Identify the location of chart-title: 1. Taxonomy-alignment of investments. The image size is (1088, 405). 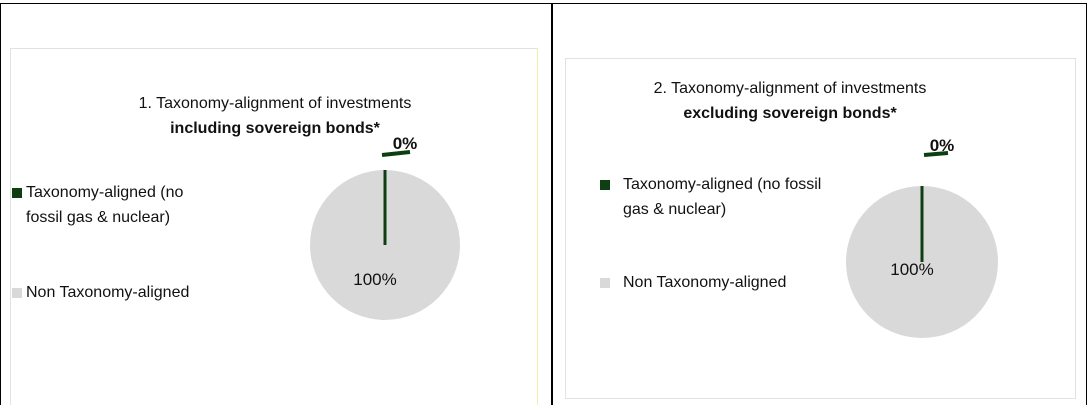
(275, 103).